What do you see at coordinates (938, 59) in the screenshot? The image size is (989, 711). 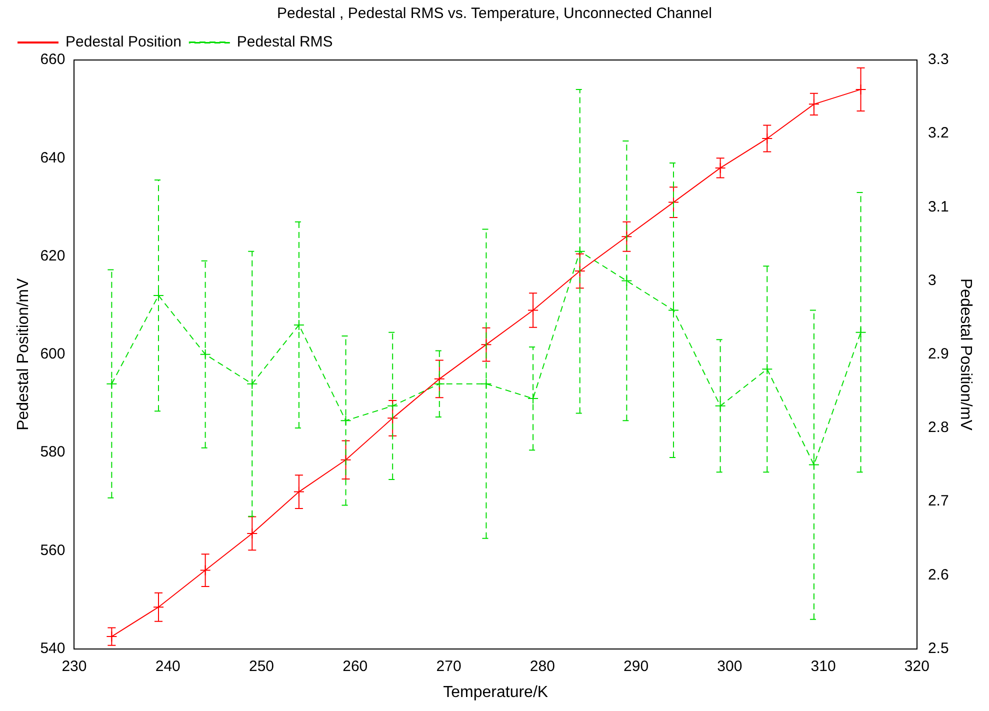 I see `y2-tick-label: 3.3` at bounding box center [938, 59].